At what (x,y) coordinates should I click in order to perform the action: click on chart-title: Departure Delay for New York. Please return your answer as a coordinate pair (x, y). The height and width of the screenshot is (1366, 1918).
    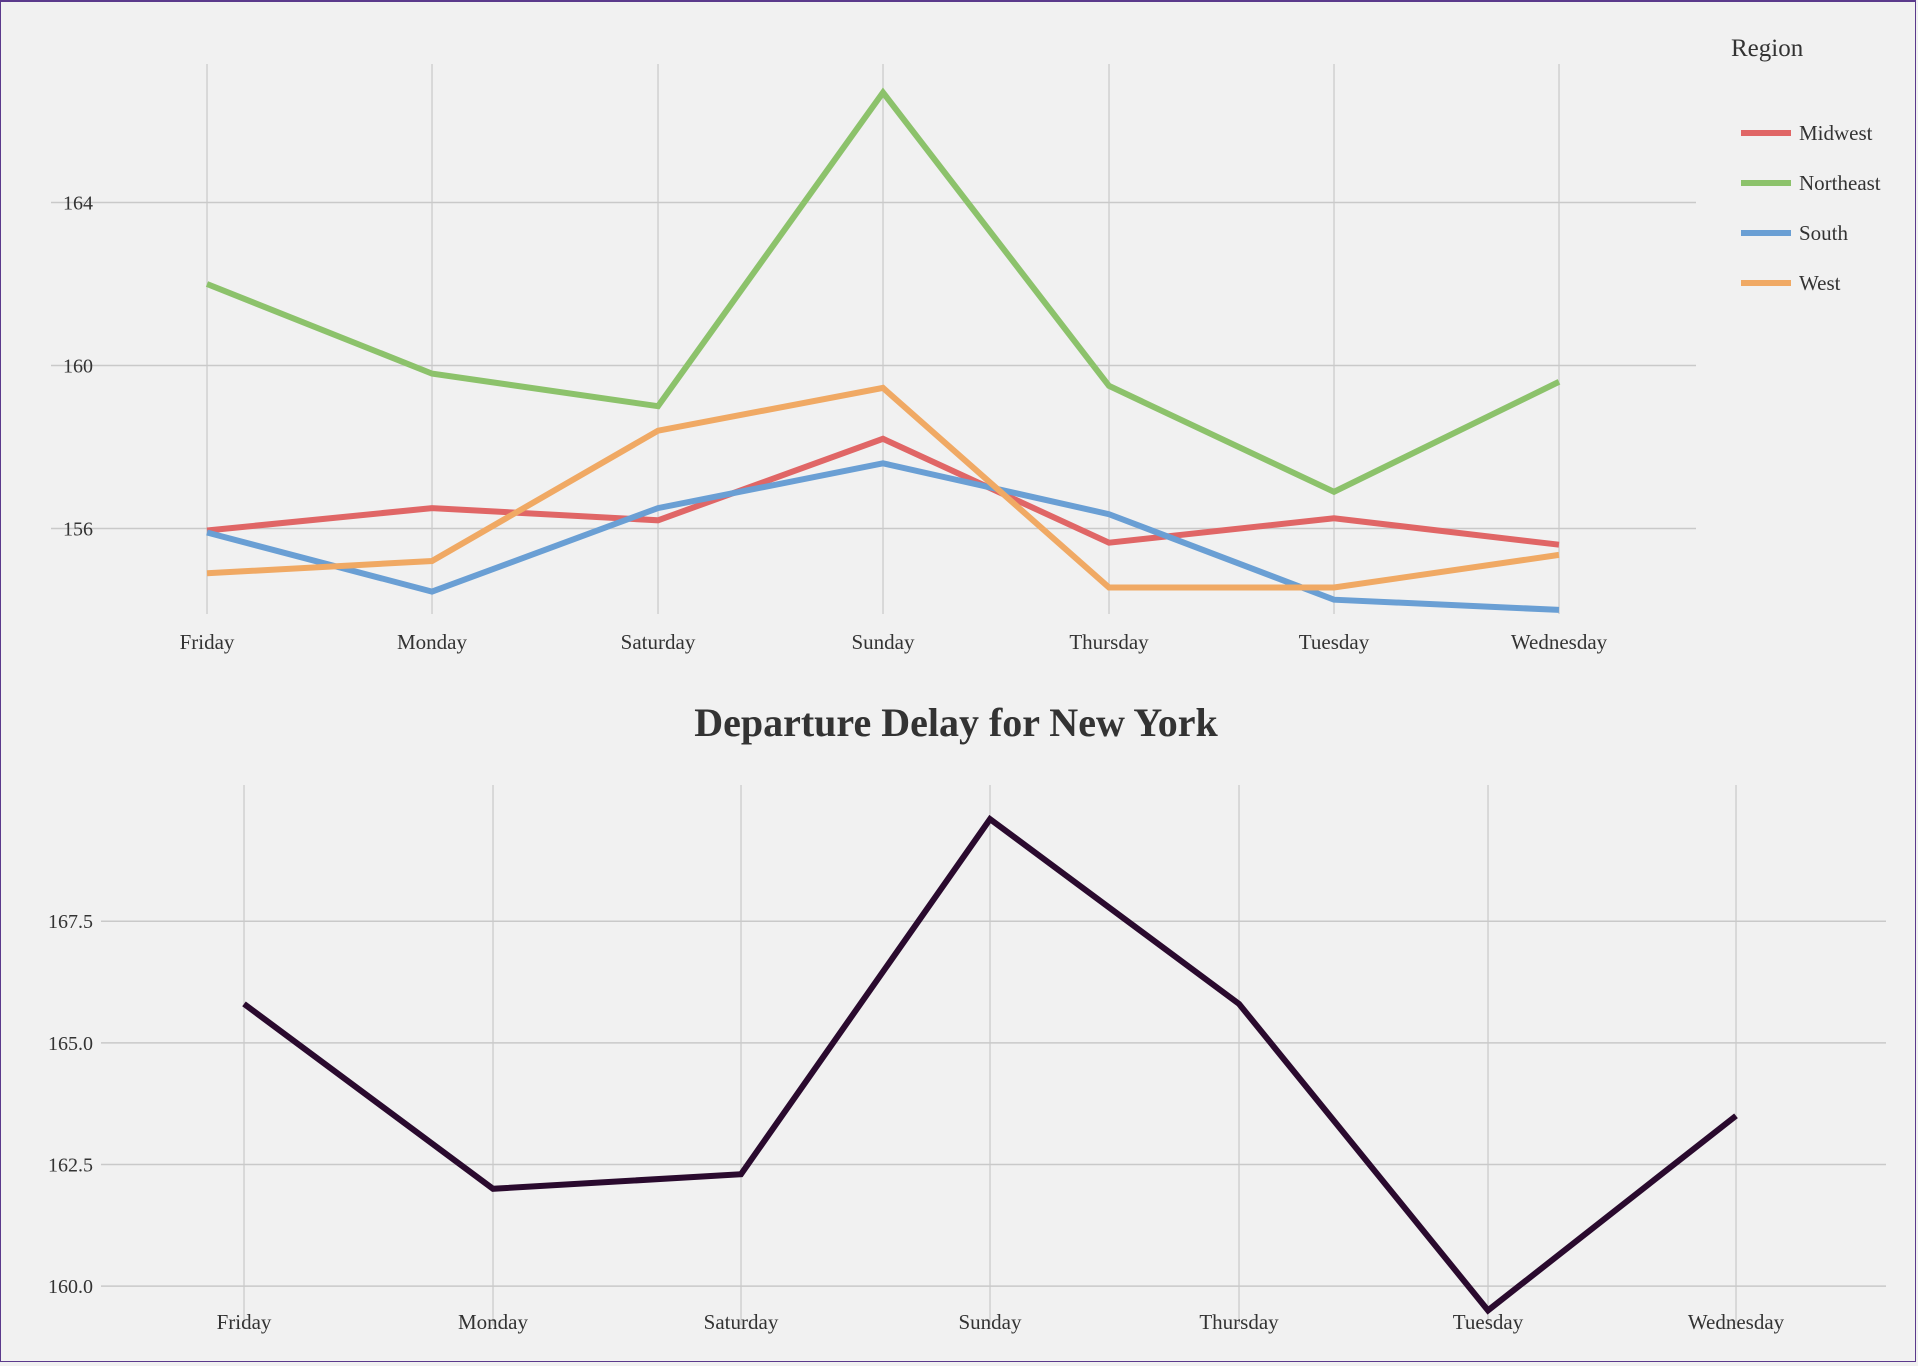
    Looking at the image, I should click on (956, 722).